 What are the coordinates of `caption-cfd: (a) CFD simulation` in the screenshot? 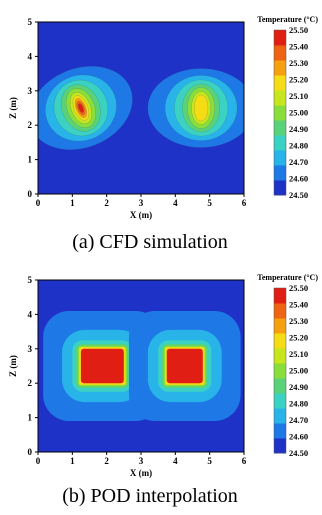 It's located at (150, 242).